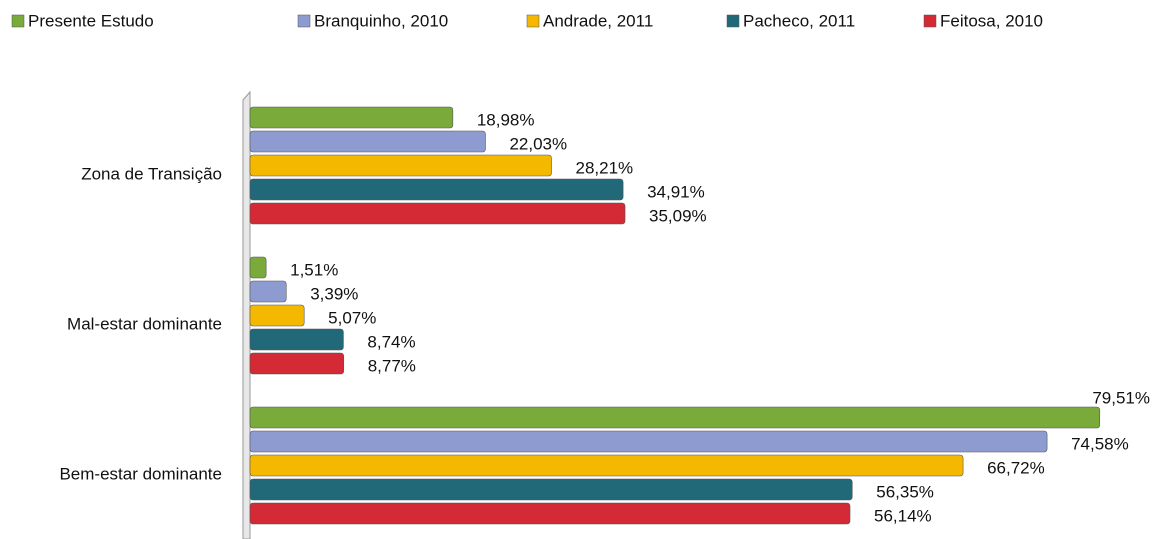 The image size is (1154, 539). I want to click on legend-label: Branquinho, 2010, so click(381, 20).